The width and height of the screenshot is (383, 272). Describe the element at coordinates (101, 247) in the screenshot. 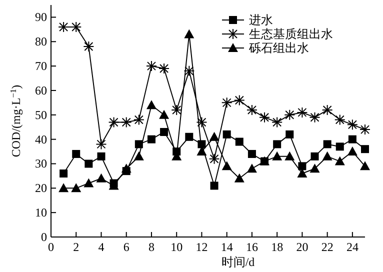

I see `x-tick-label: 4` at that location.